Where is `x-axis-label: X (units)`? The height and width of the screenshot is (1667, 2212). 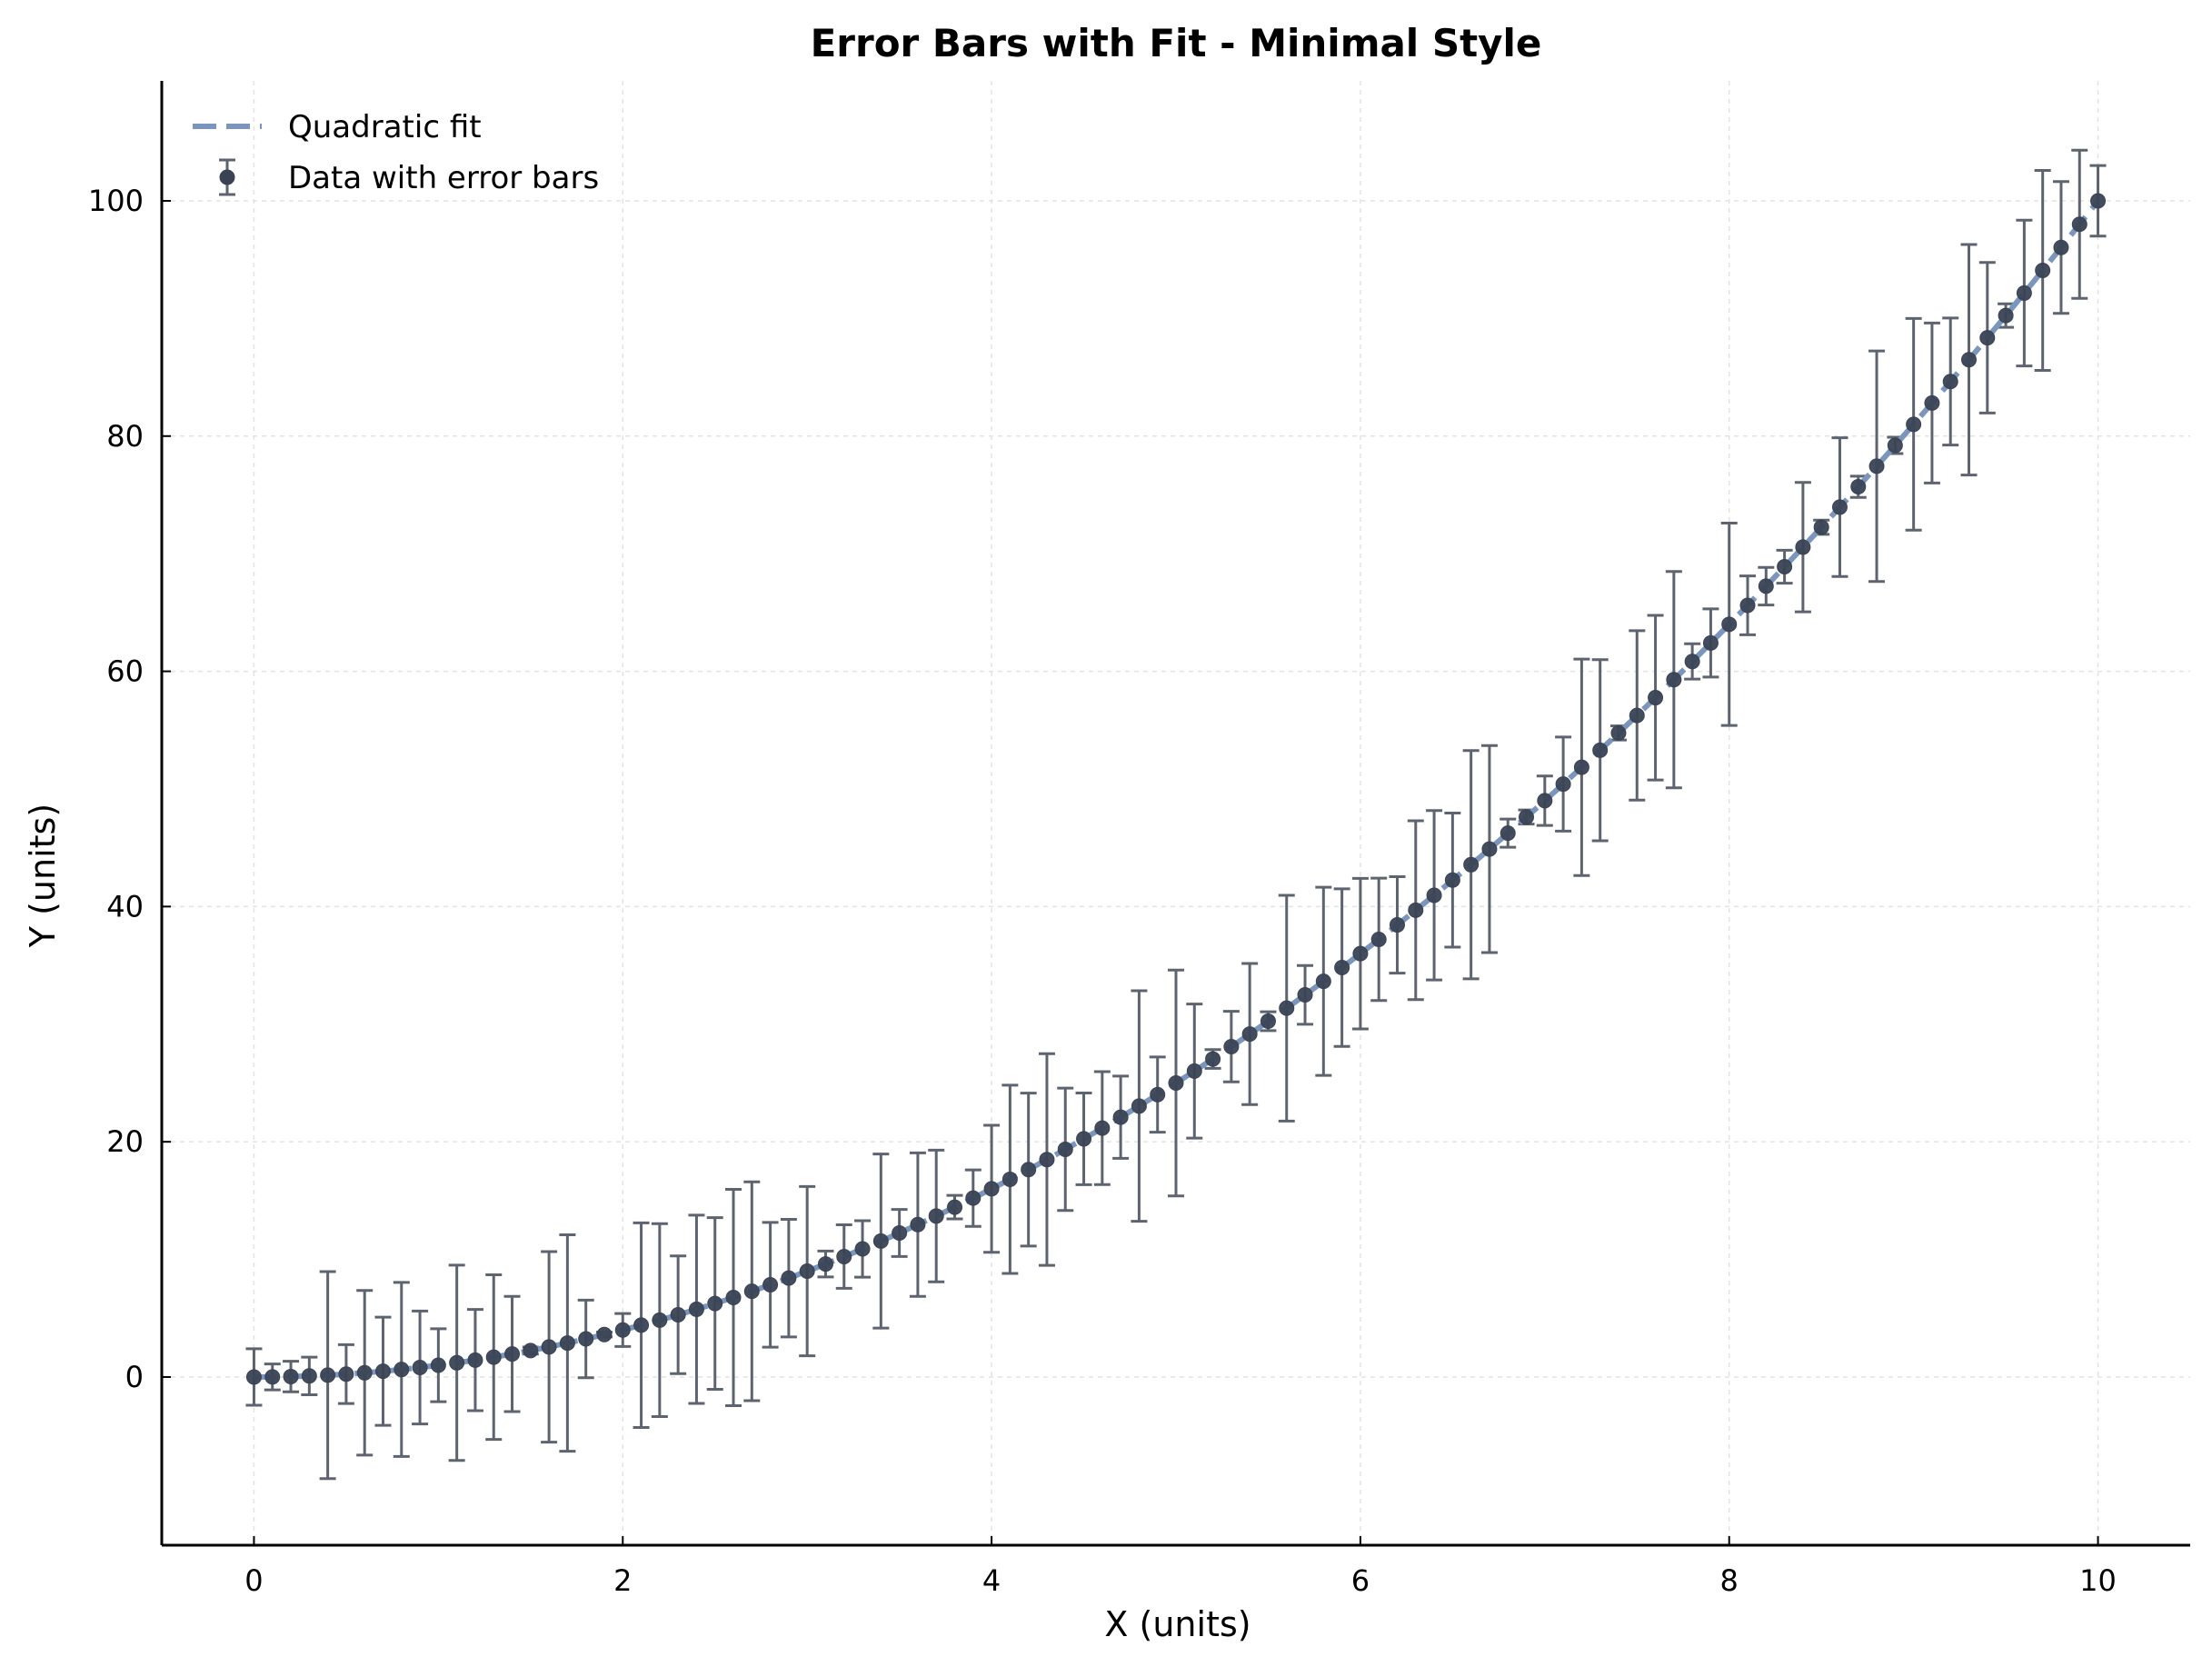
x-axis-label: X (units) is located at coordinates (1177, 1624).